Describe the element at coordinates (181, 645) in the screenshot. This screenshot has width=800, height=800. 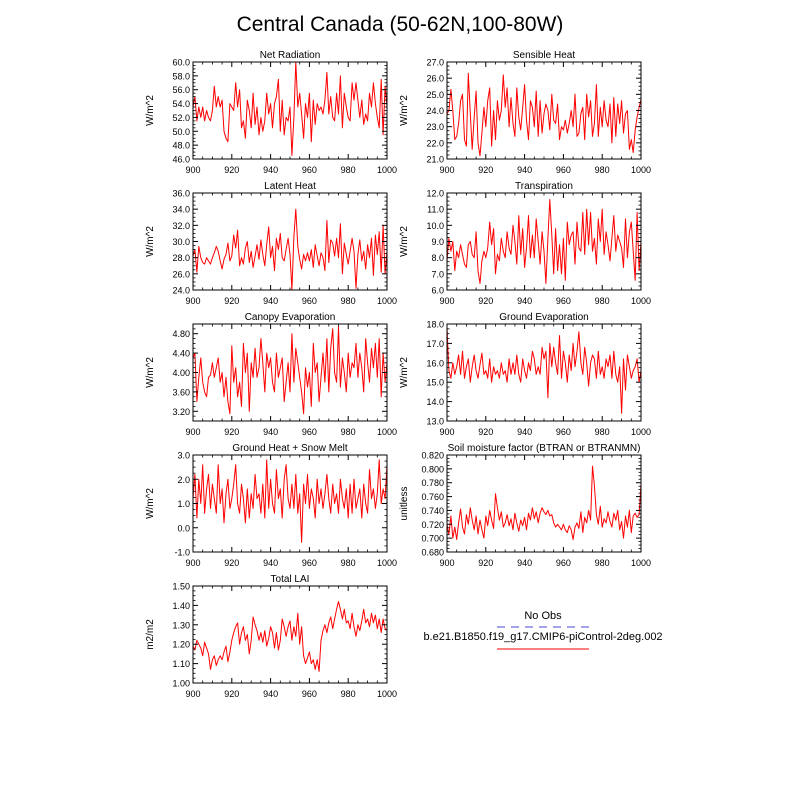
I see `y-tick-label: 1.20` at that location.